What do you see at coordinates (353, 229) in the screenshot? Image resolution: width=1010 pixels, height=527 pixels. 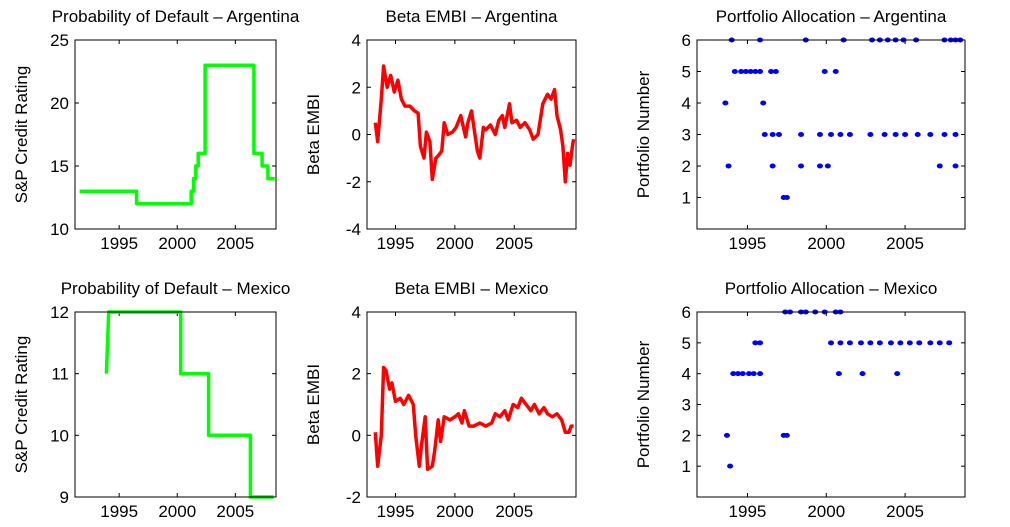 I see `y-tick-label: -4` at bounding box center [353, 229].